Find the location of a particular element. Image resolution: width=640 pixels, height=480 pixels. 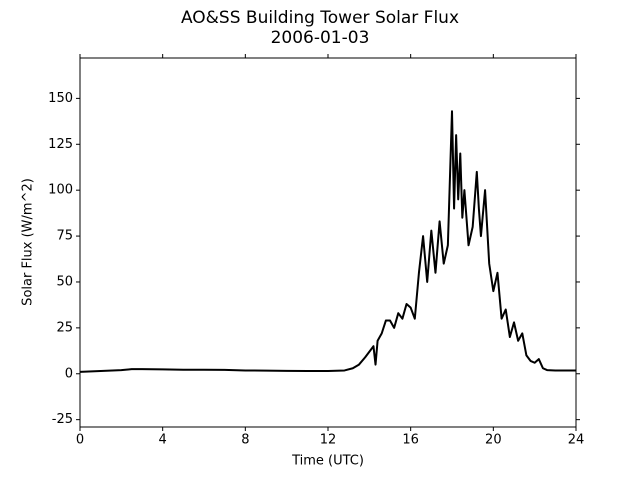

x-tick-label: 4 is located at coordinates (163, 440).